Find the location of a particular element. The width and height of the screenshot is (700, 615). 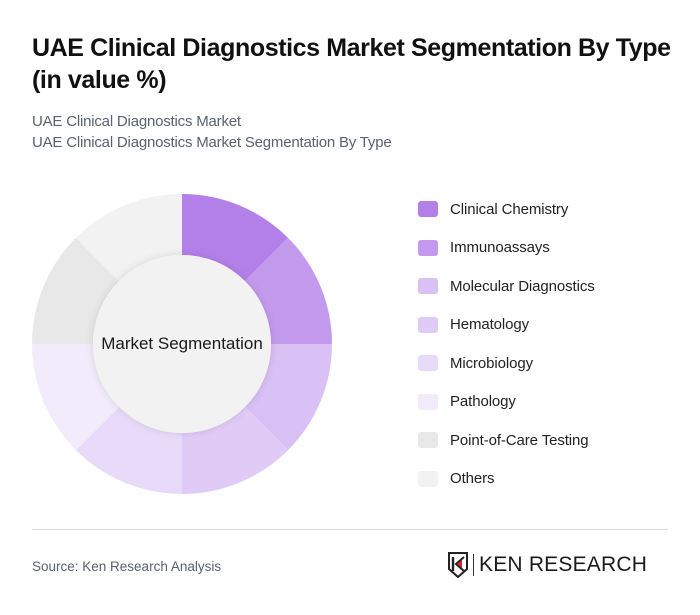

logo-separator is located at coordinates (473, 565).